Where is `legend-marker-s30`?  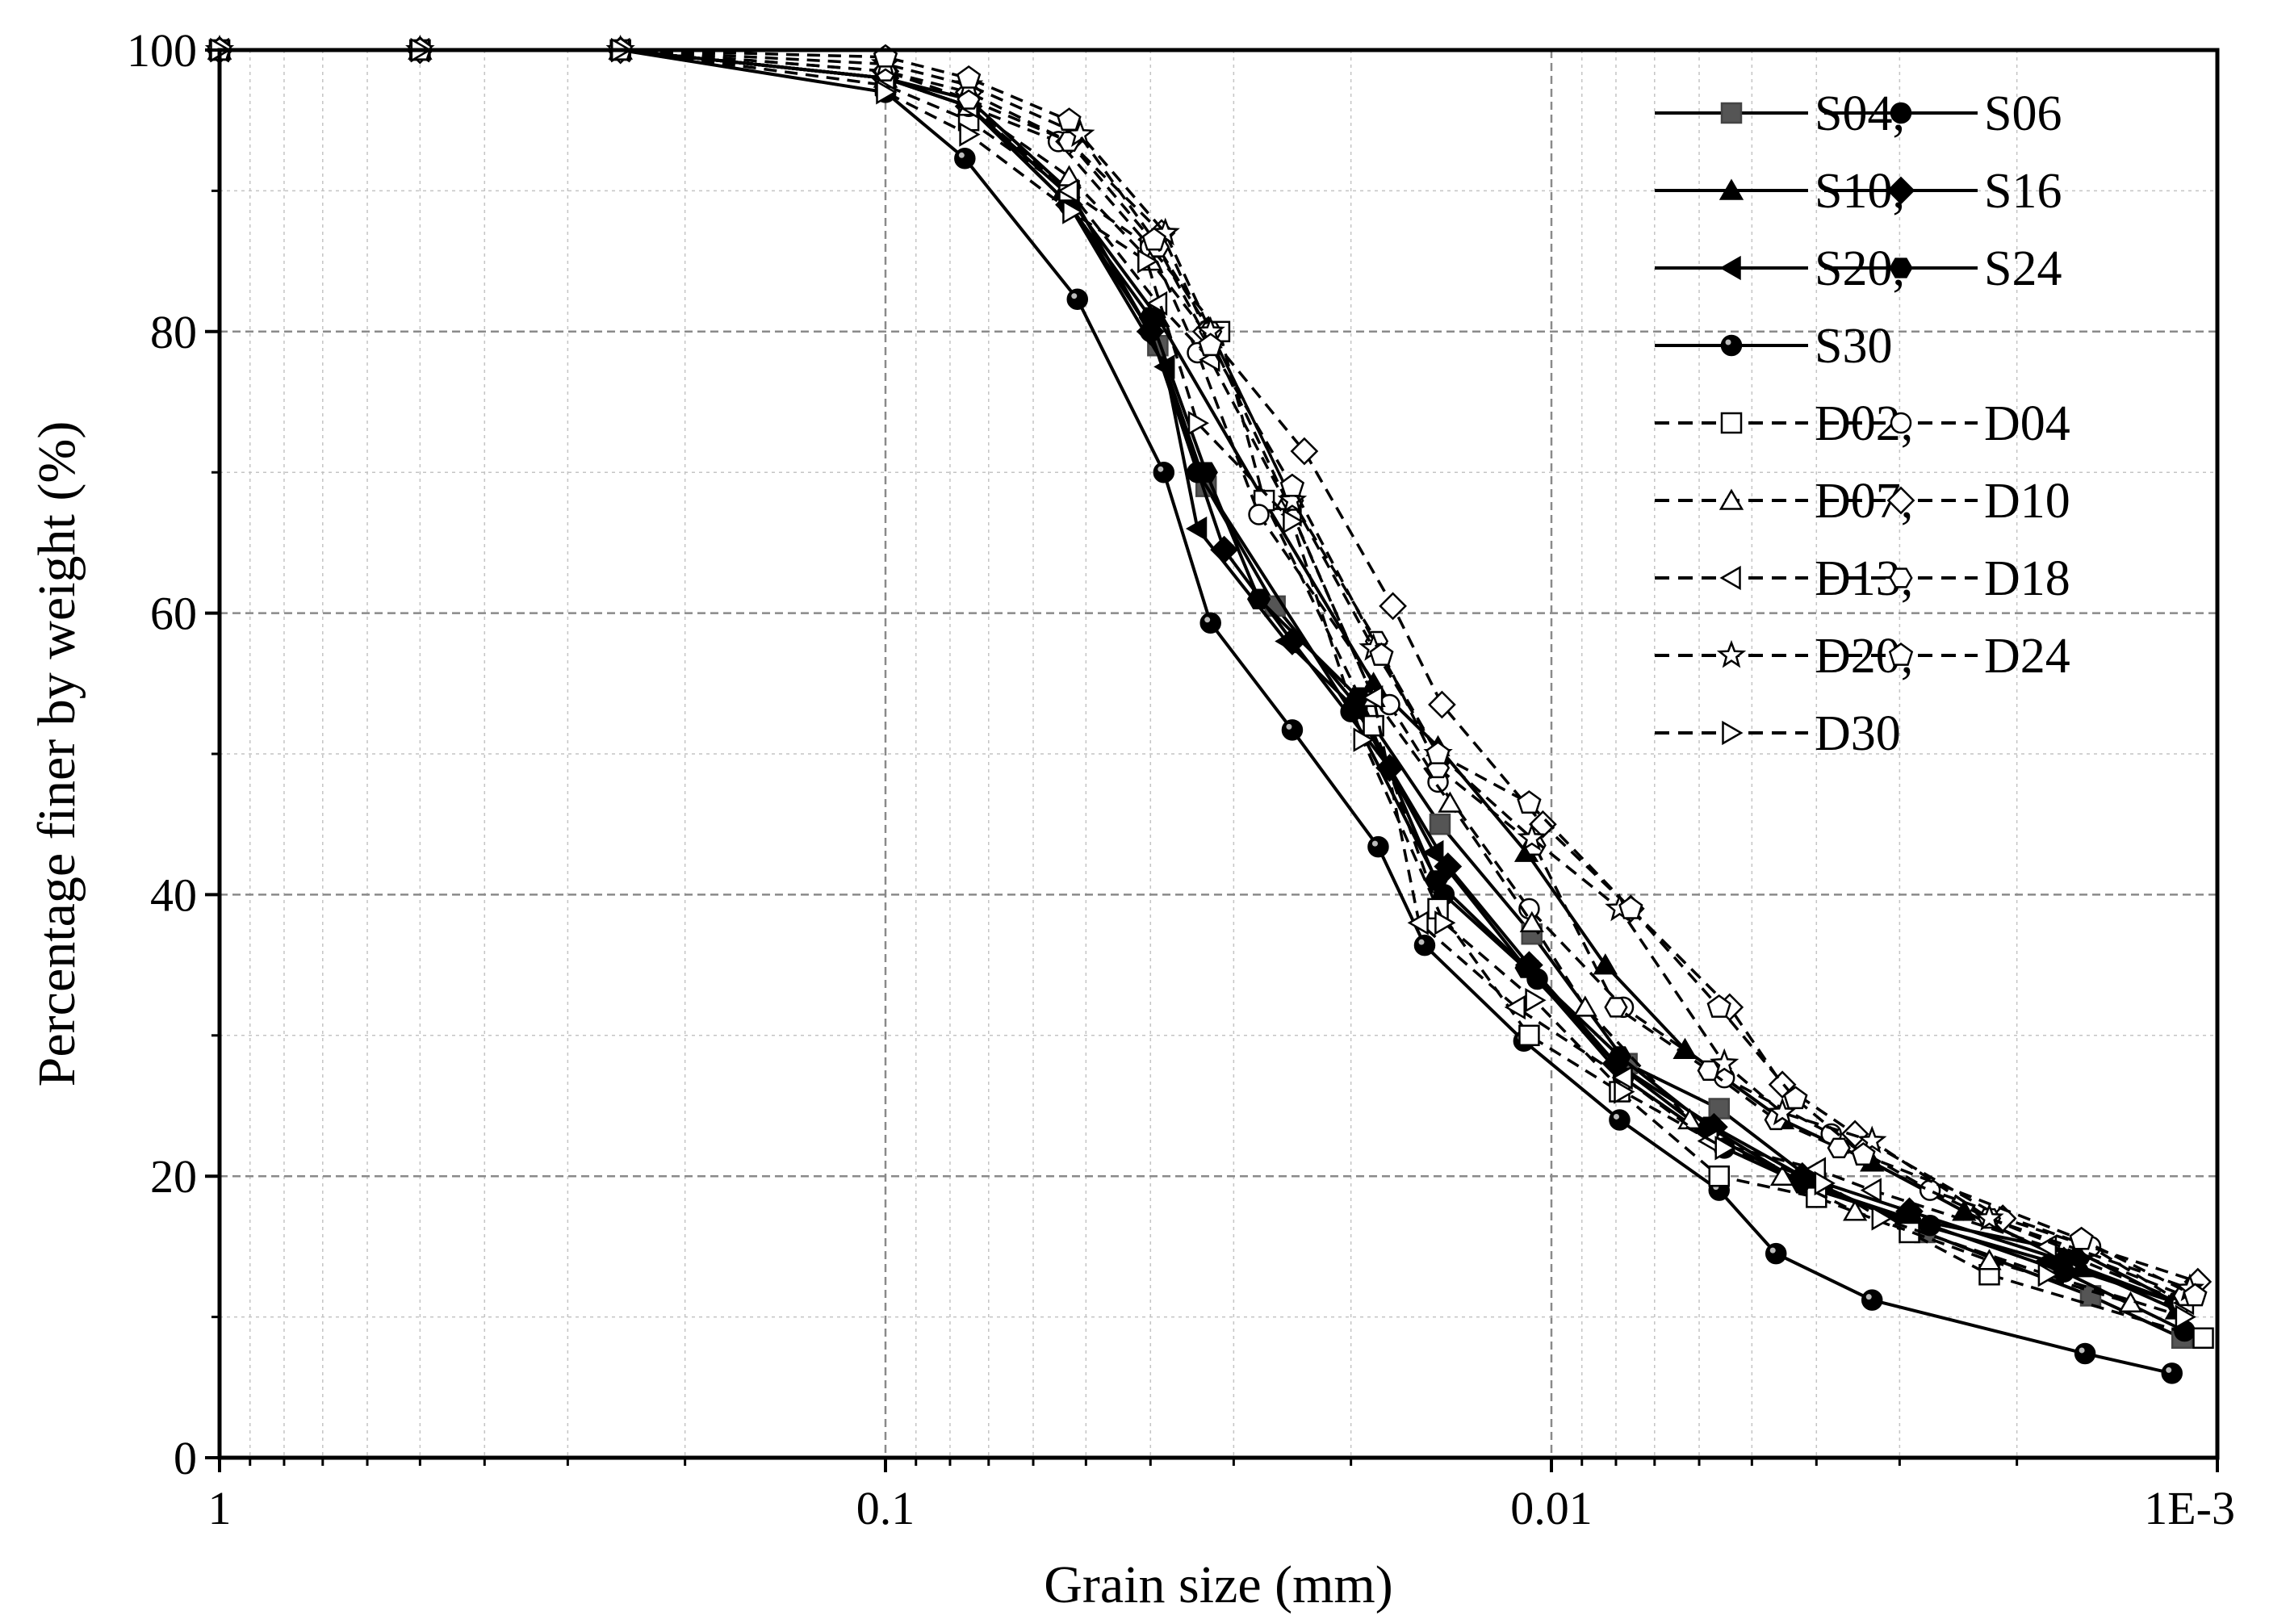
legend-marker-s30 is located at coordinates (1731, 345).